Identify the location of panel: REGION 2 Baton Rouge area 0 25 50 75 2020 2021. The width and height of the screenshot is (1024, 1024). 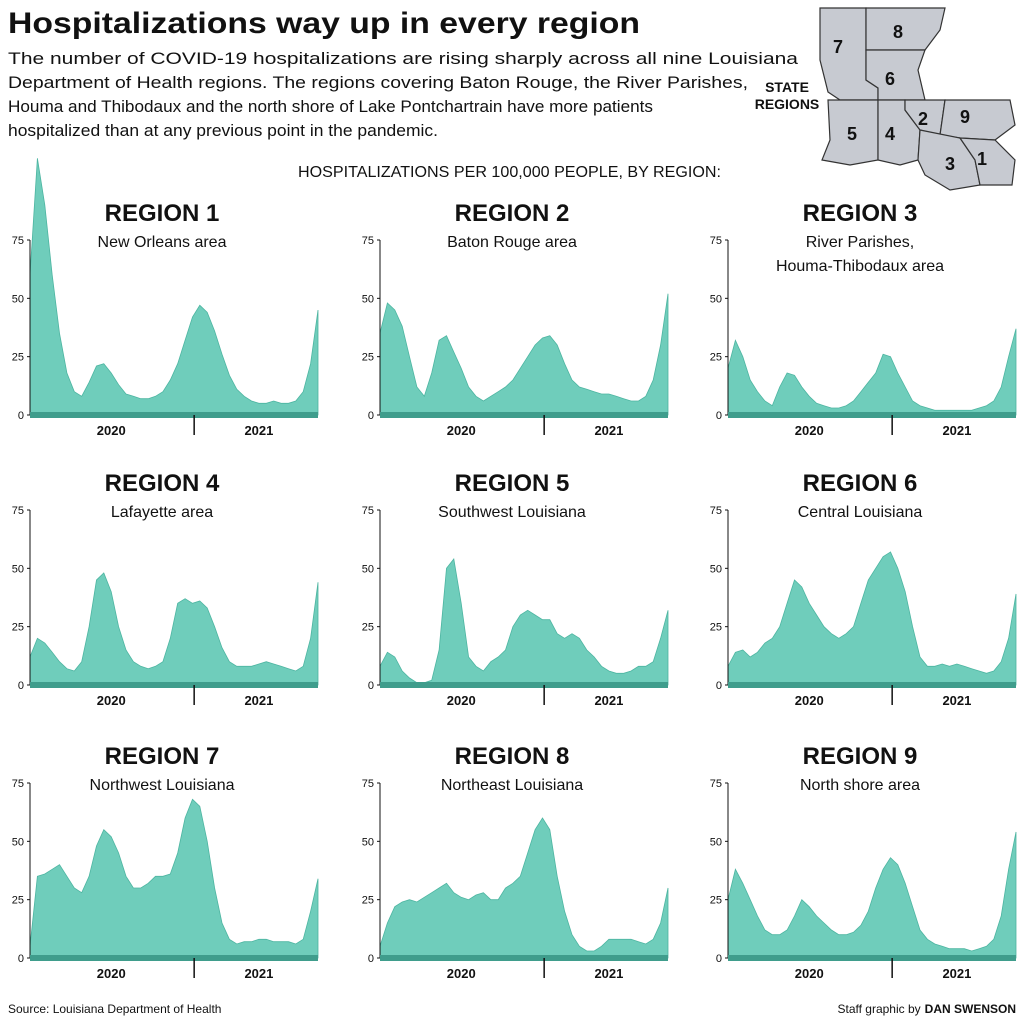
(515, 319).